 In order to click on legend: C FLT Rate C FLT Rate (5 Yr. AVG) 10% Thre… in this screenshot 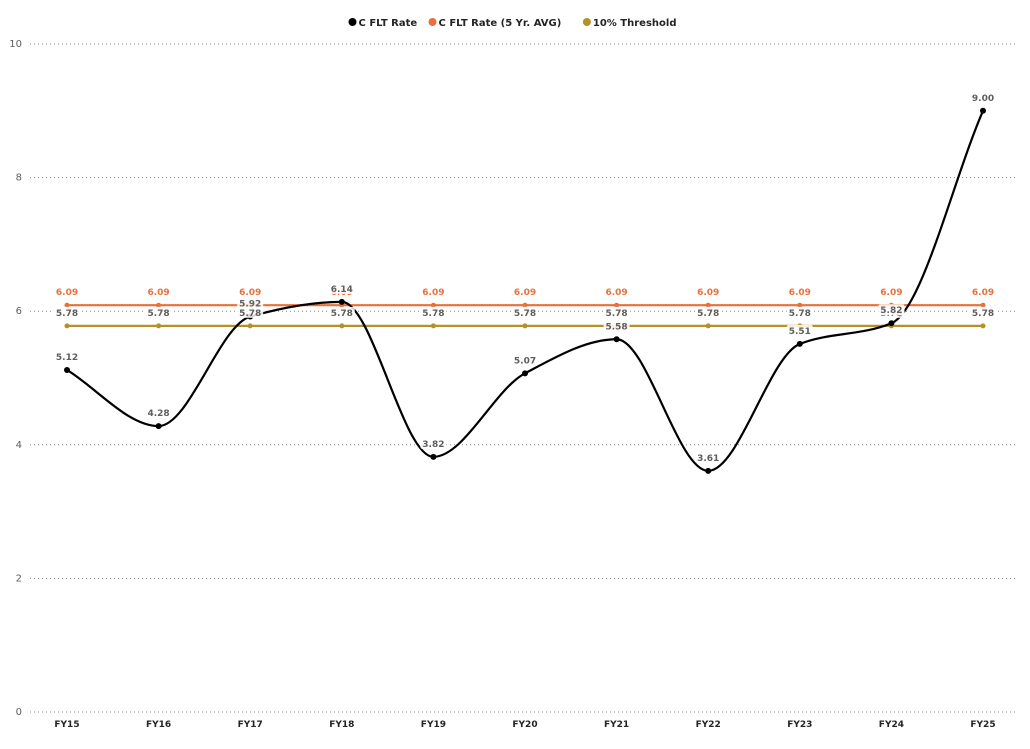, I will do `click(512, 23)`.